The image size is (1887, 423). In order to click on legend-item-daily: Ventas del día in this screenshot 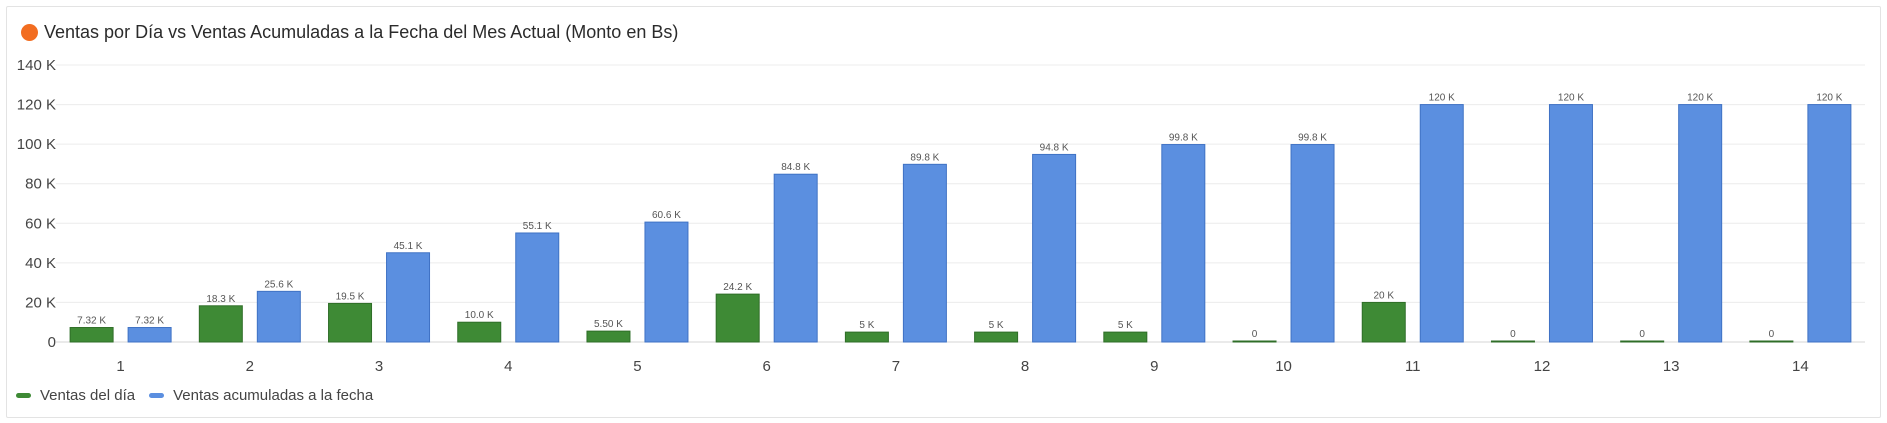, I will do `click(75, 395)`.